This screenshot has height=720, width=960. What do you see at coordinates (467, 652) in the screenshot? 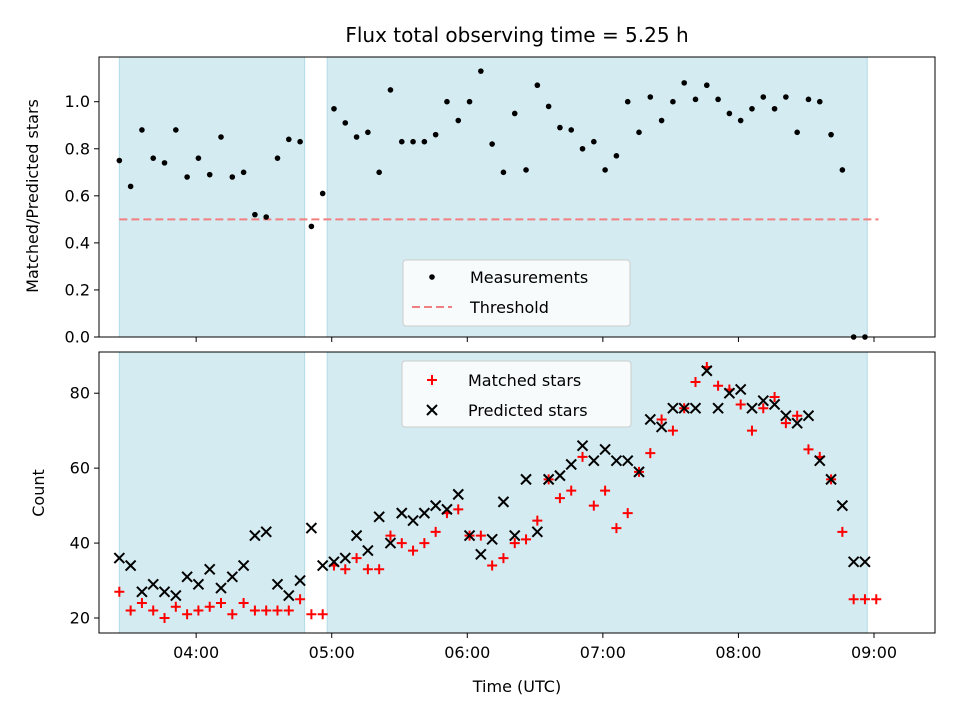
I see `x-tick-label: 06:00` at bounding box center [467, 652].